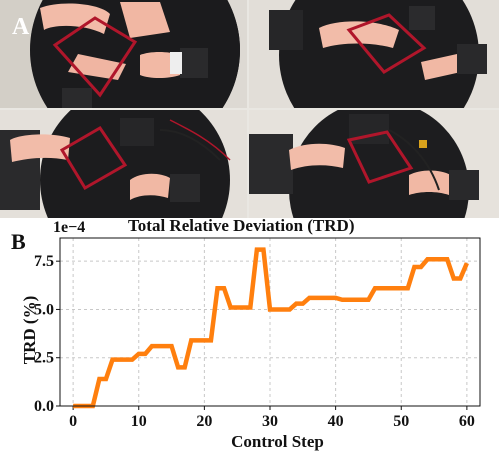  Describe the element at coordinates (44, 358) in the screenshot. I see `y-tick-label: 2.5` at that location.